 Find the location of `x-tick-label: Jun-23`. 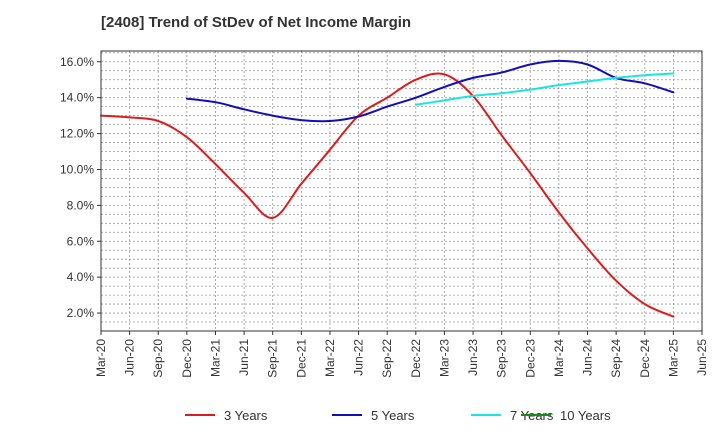

x-tick-label: Jun-23 is located at coordinates (473, 357).